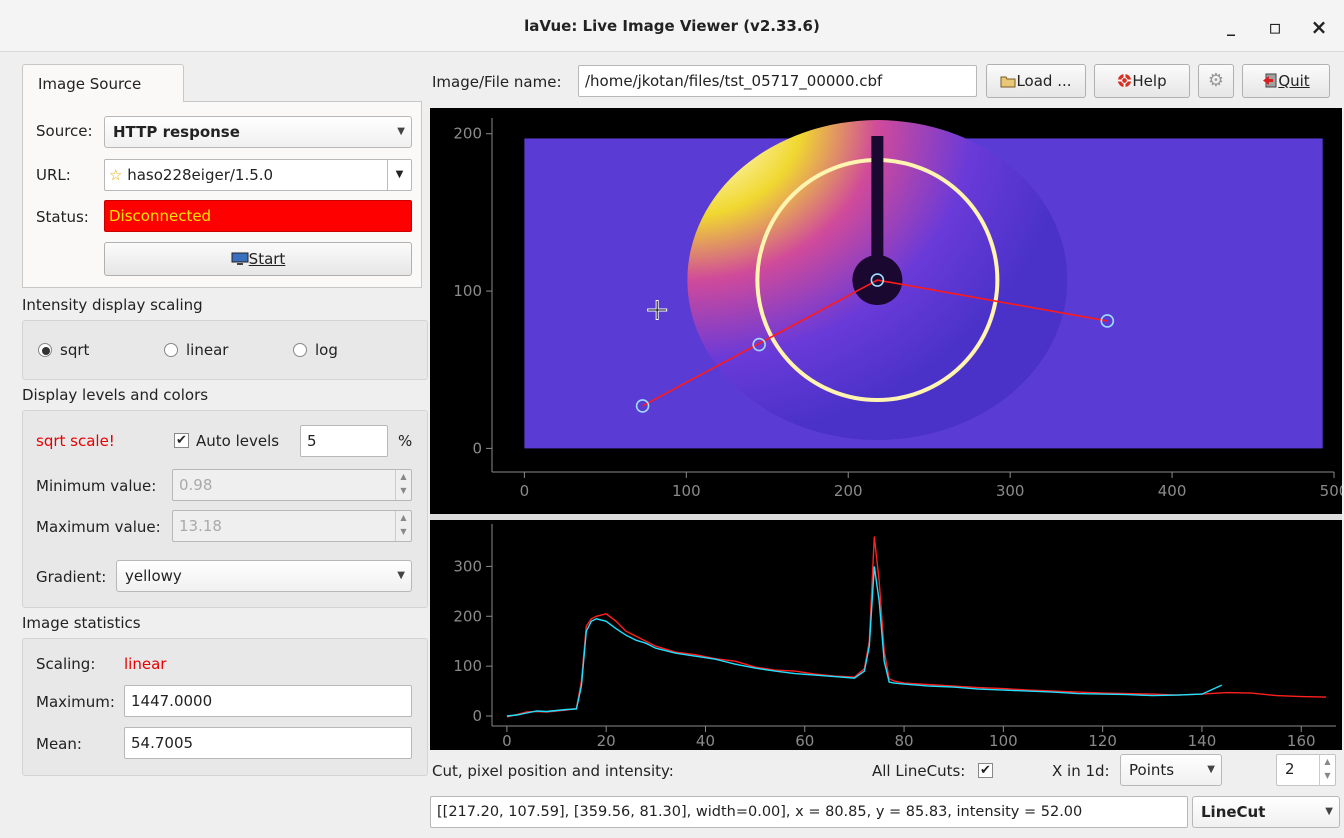  What do you see at coordinates (1102, 741) in the screenshot?
I see `linecut-x-tick-label: 120` at bounding box center [1102, 741].